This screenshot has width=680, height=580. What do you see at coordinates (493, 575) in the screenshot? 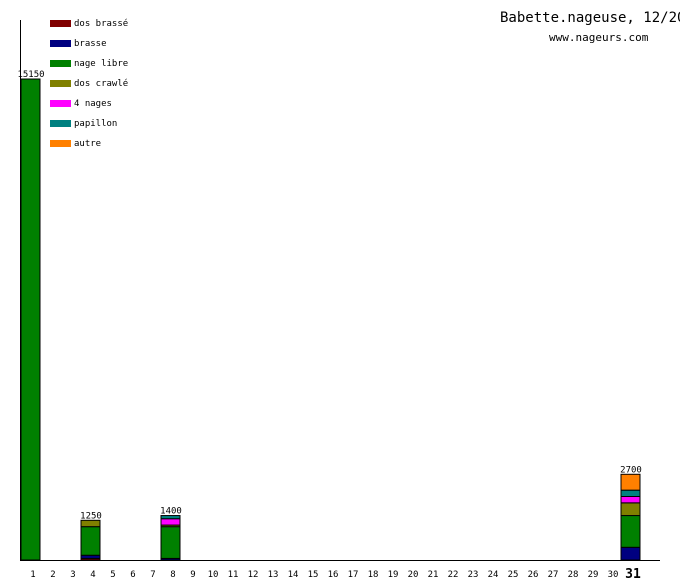
I see `x-tick-label: 24` at bounding box center [493, 575].